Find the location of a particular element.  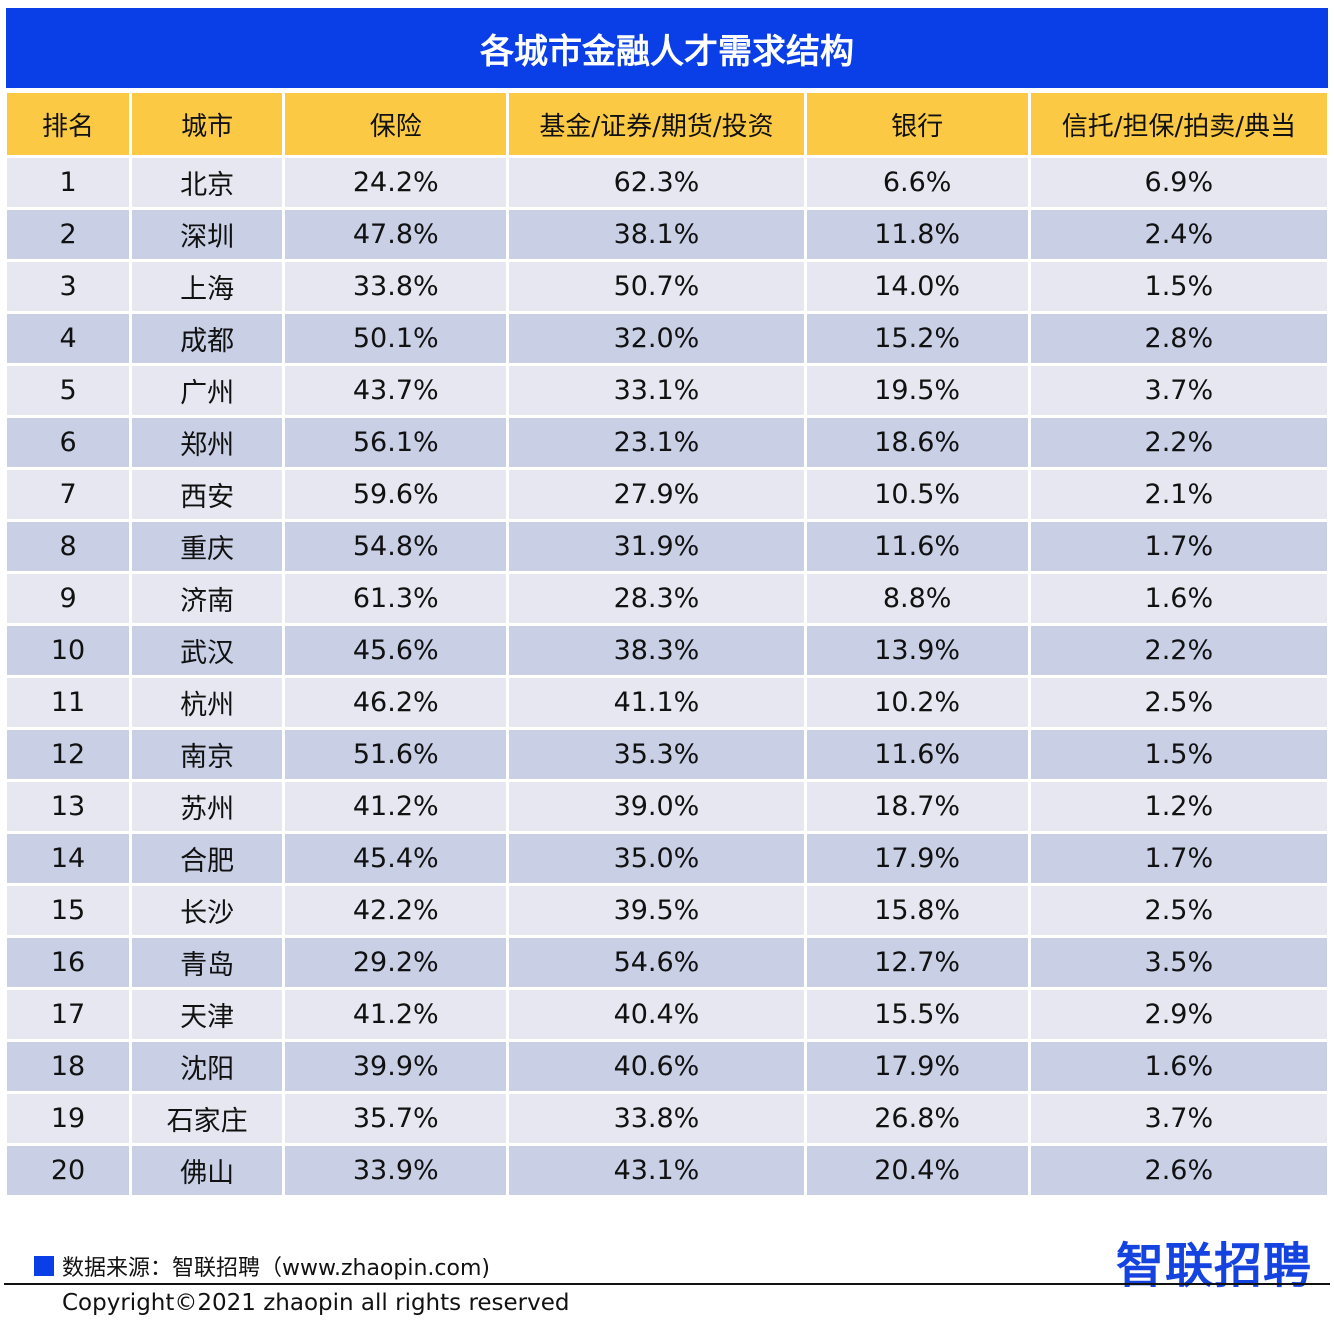

table-cell: 2.5% is located at coordinates (1178, 702).